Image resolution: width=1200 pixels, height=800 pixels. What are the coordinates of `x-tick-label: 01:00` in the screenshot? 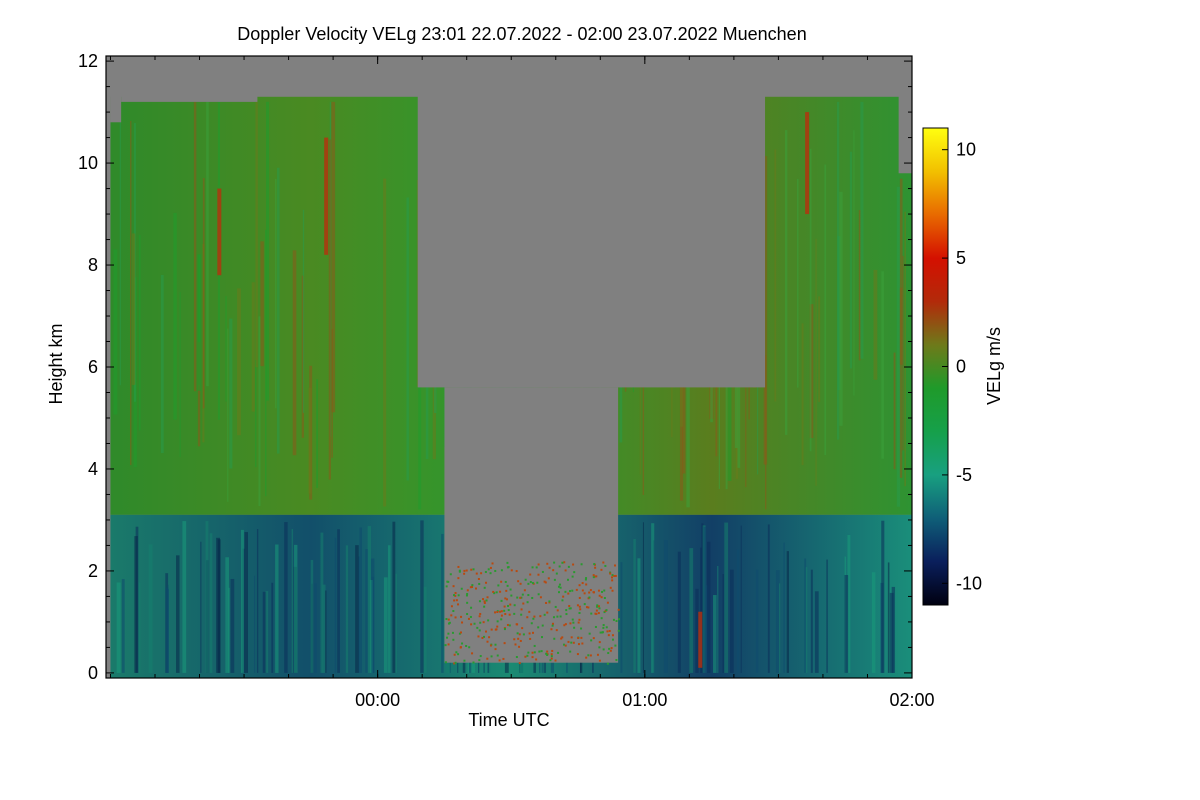 It's located at (644, 700).